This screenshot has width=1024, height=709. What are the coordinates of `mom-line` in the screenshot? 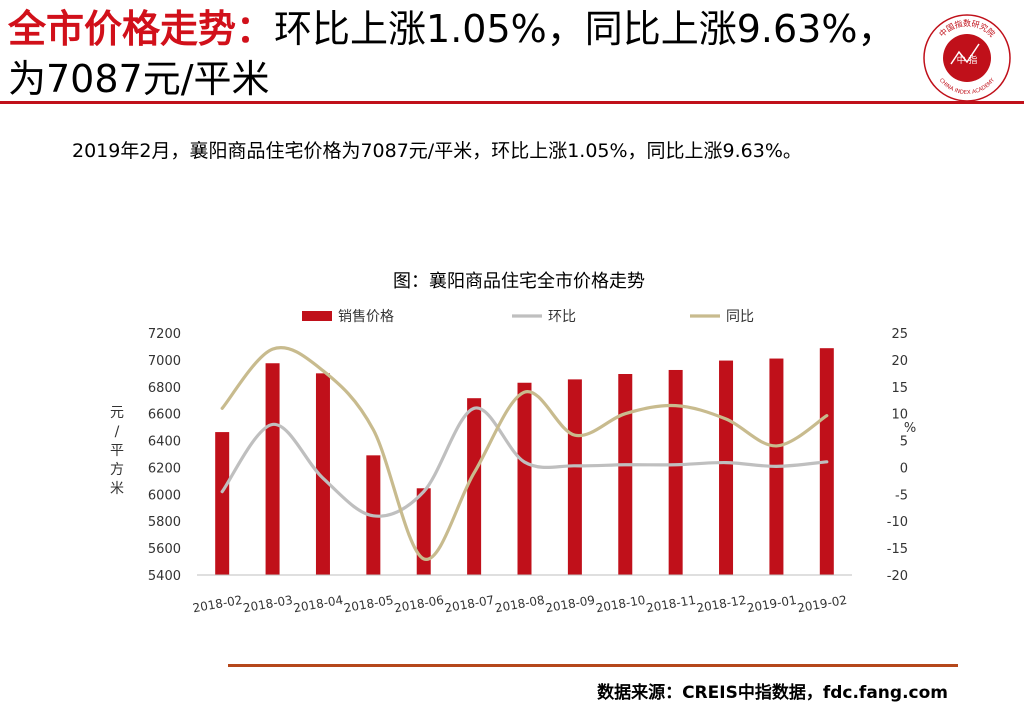 It's located at (524, 462).